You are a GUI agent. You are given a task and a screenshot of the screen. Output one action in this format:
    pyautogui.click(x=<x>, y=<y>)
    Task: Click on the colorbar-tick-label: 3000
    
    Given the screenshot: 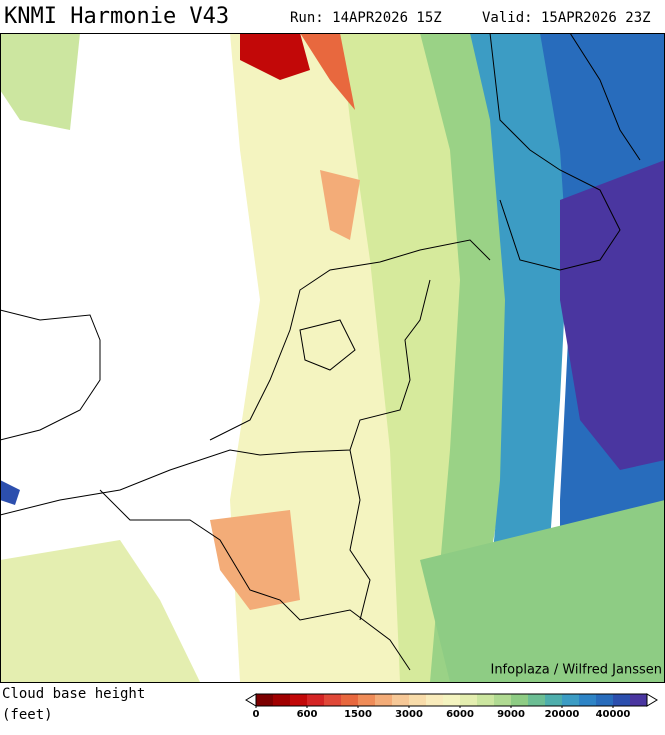 What is the action you would take?
    pyautogui.click(x=409, y=714)
    